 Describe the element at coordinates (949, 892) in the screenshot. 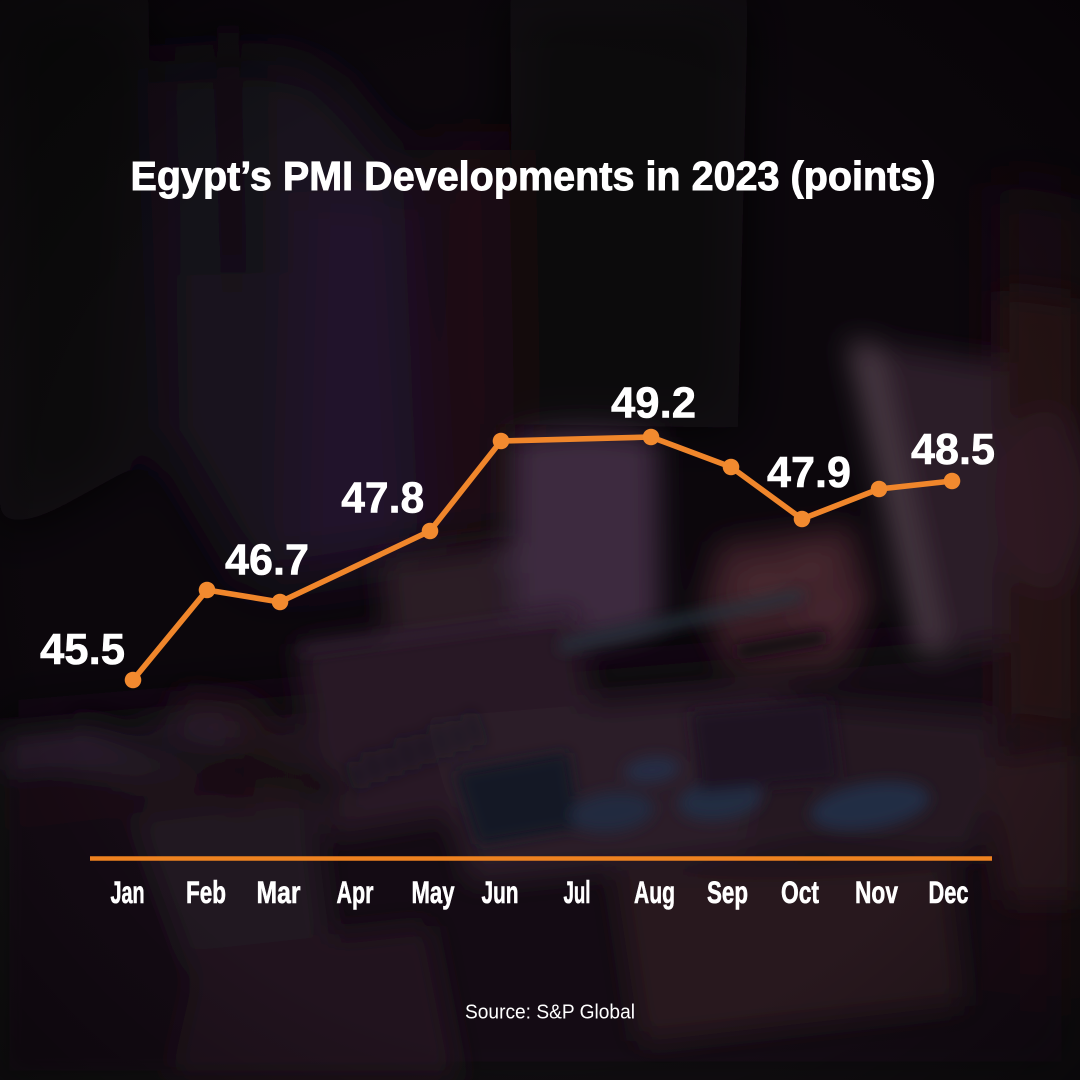

I see `svg-text: Dec` at that location.